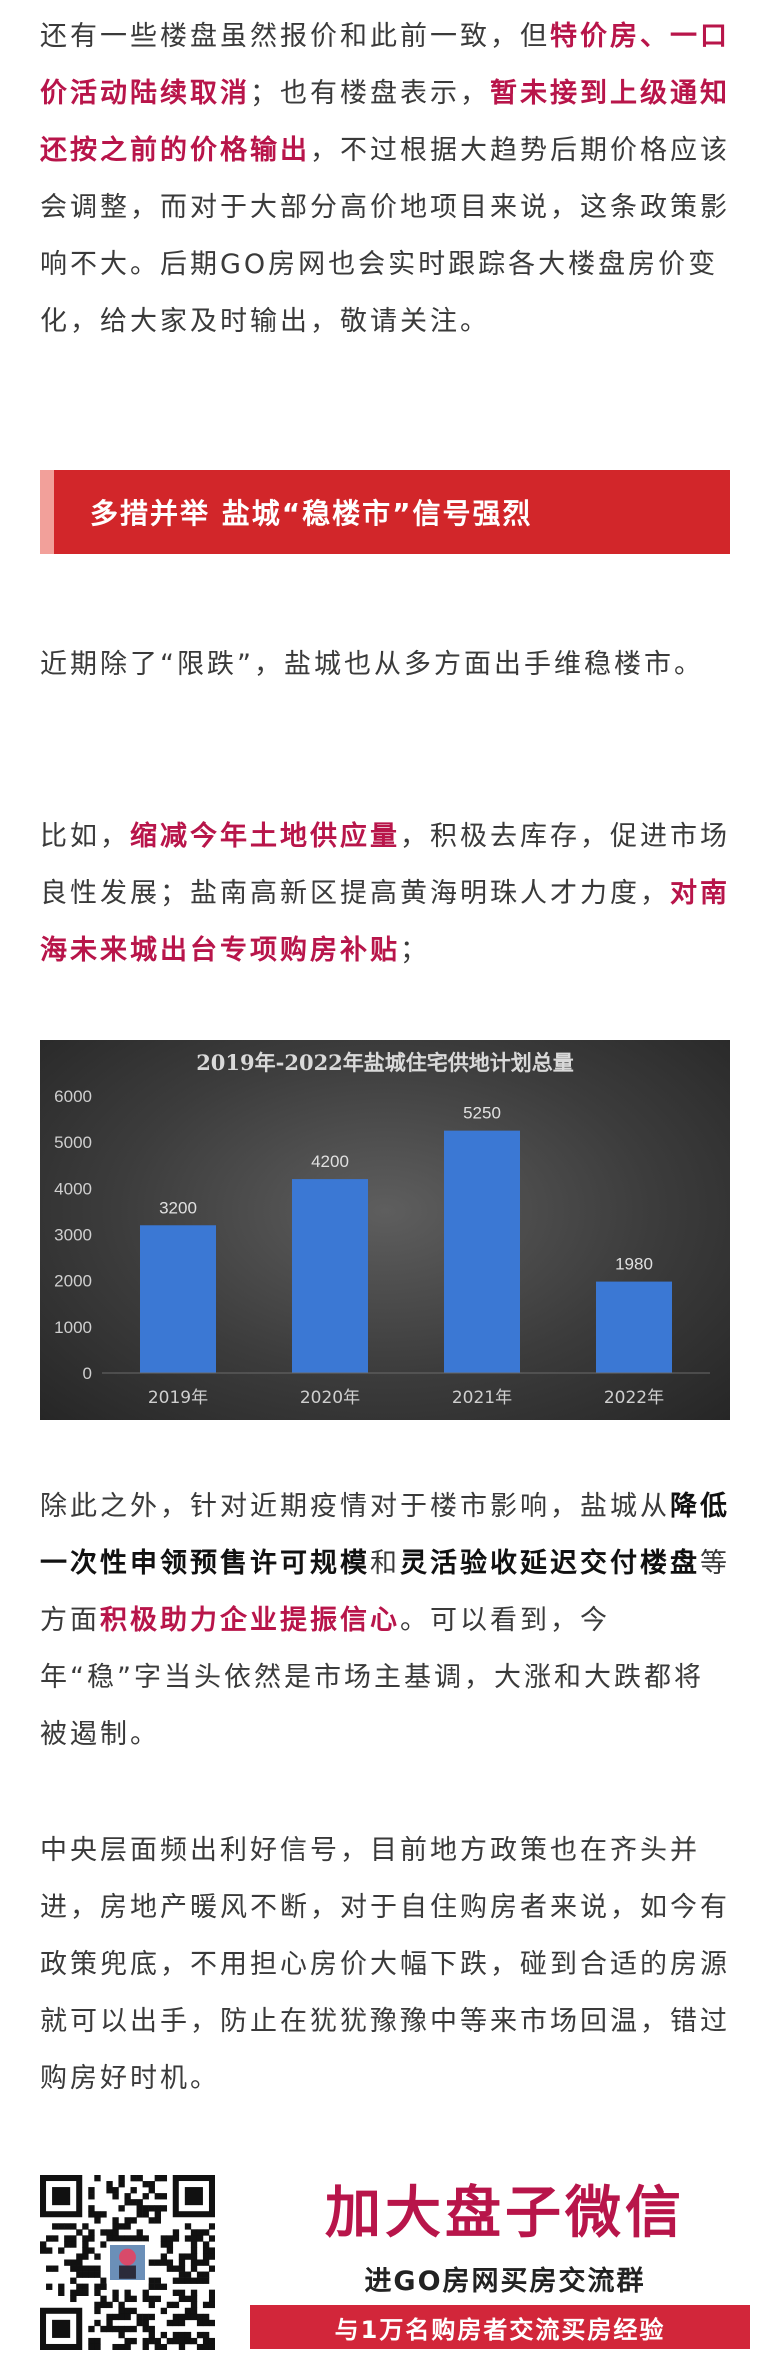 The height and width of the screenshot is (2366, 770). I want to click on wechat-promo: 加大盘子微信 进GO房网买房交流群 与1万名购房者交流买房经验, so click(395, 2260).